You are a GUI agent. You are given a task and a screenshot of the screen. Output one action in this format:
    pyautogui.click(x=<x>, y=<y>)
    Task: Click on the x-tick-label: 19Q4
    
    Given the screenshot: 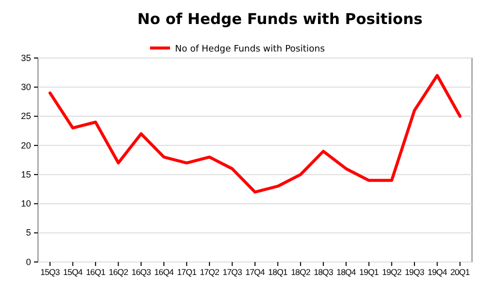 What is the action you would take?
    pyautogui.click(x=438, y=272)
    